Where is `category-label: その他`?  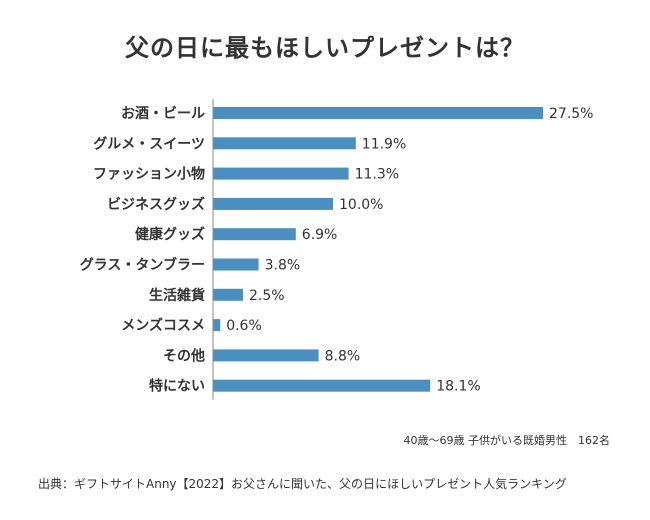 category-label: その他 is located at coordinates (184, 355).